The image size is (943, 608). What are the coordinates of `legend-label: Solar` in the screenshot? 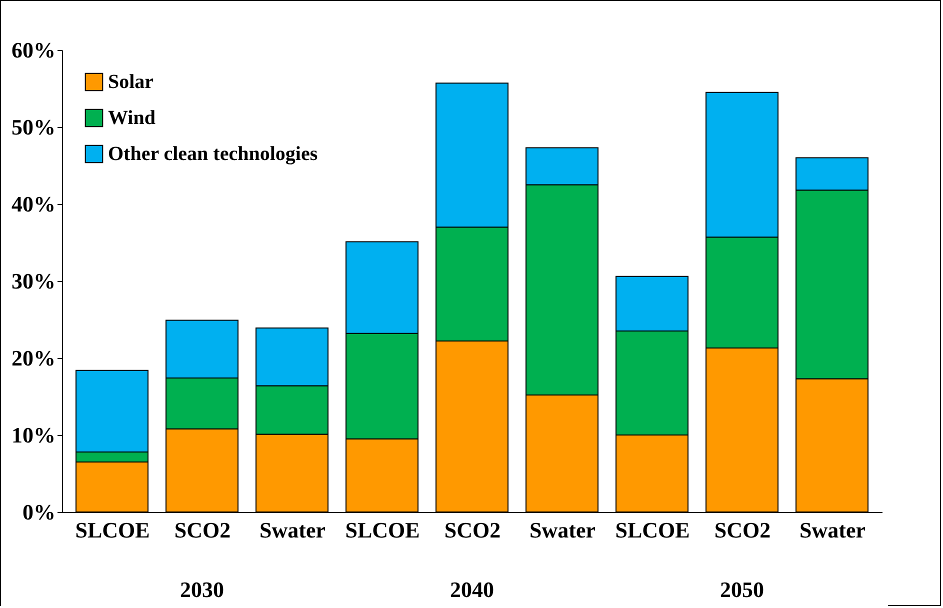 It's located at (131, 82).